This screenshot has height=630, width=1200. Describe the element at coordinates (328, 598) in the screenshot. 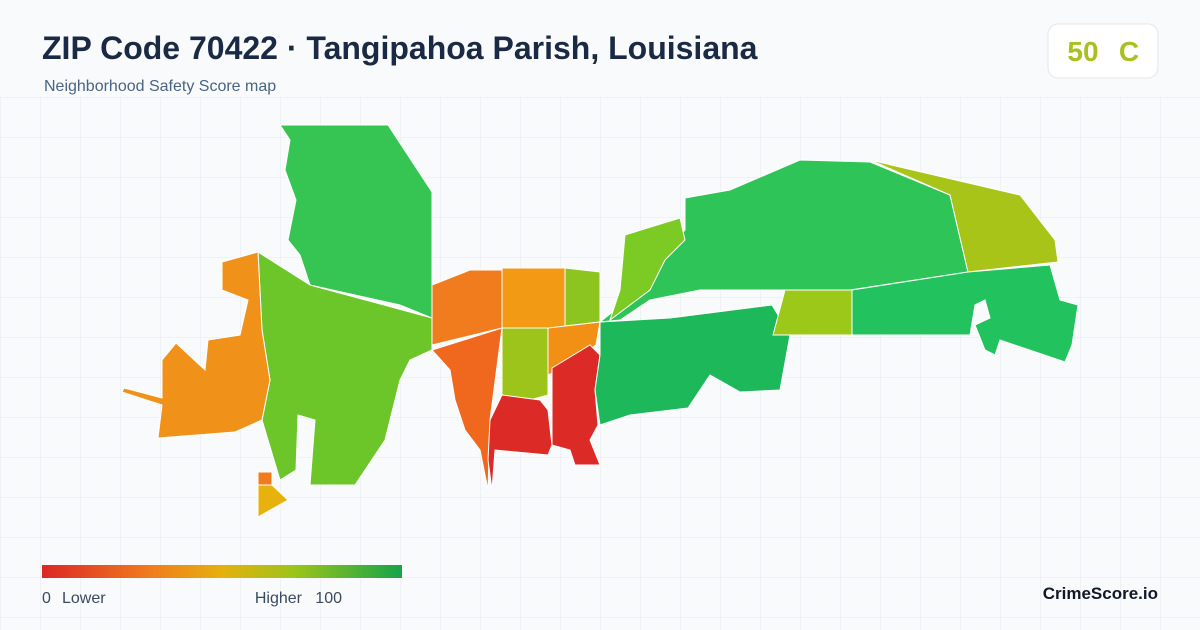

I see `legend-max: 100` at that location.